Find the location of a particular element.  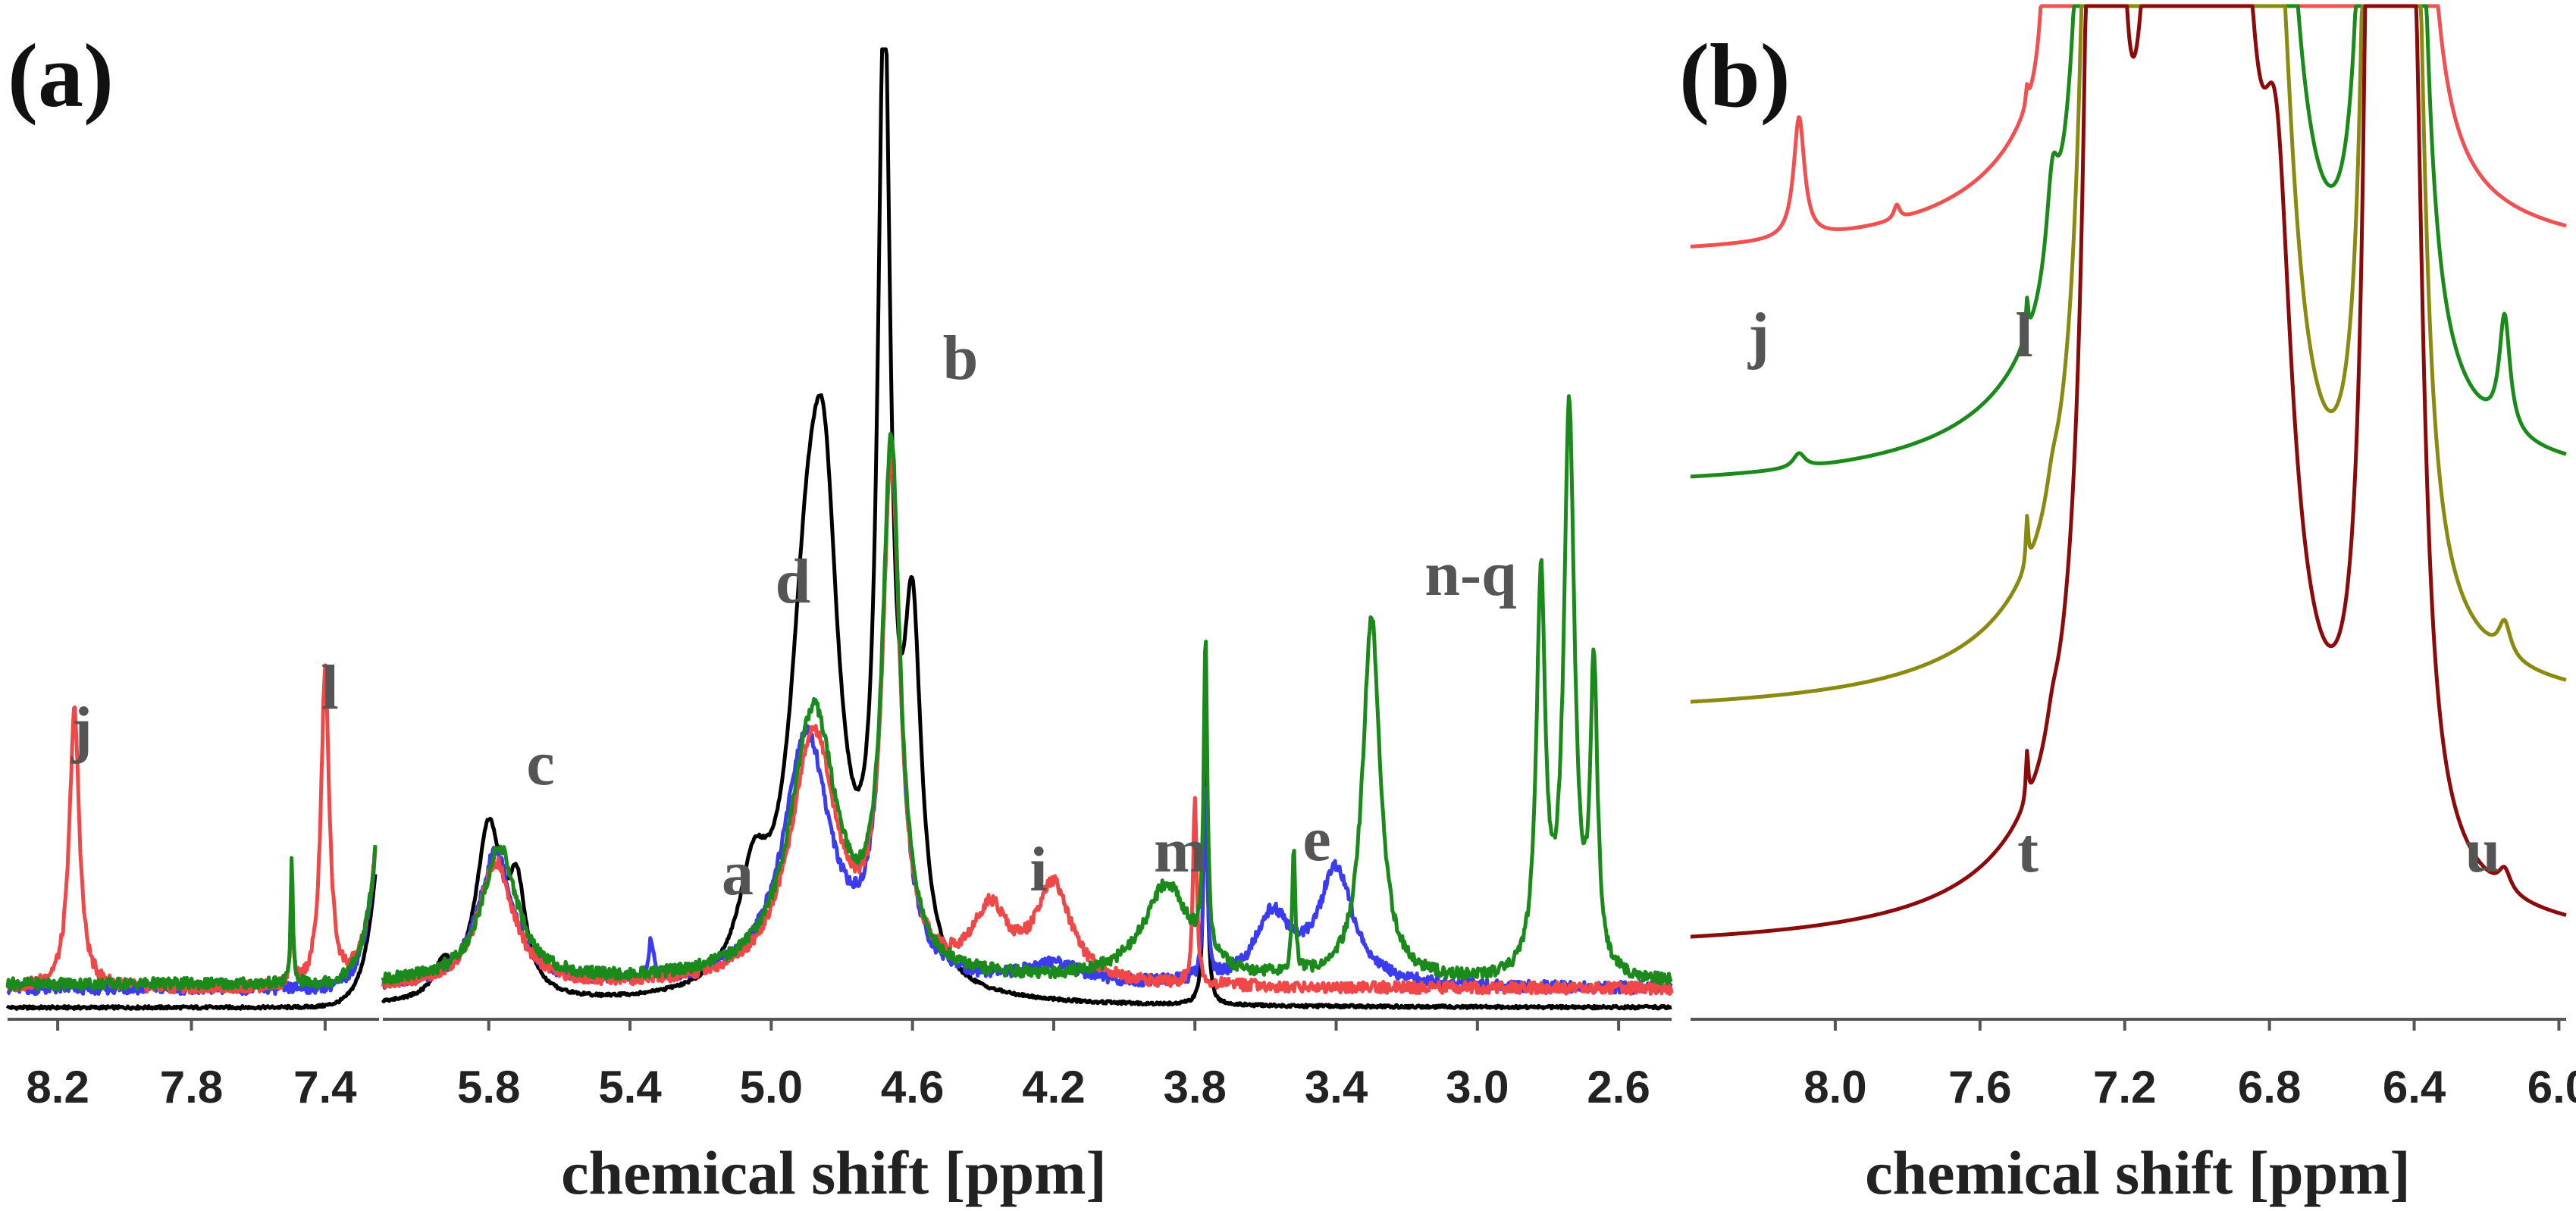

panel-a-peak-label-d: d is located at coordinates (793, 581).